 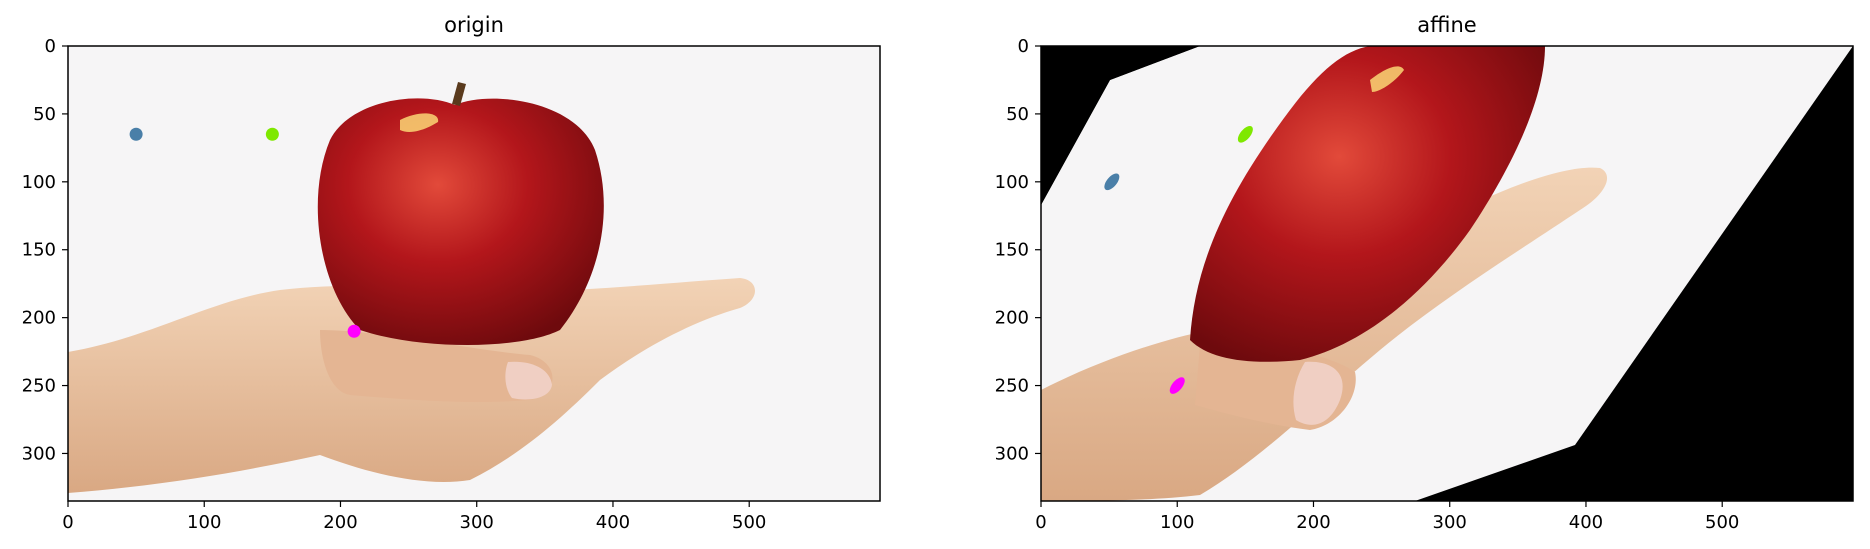 What do you see at coordinates (1446, 25) in the screenshot?
I see `affine-title: affine` at bounding box center [1446, 25].